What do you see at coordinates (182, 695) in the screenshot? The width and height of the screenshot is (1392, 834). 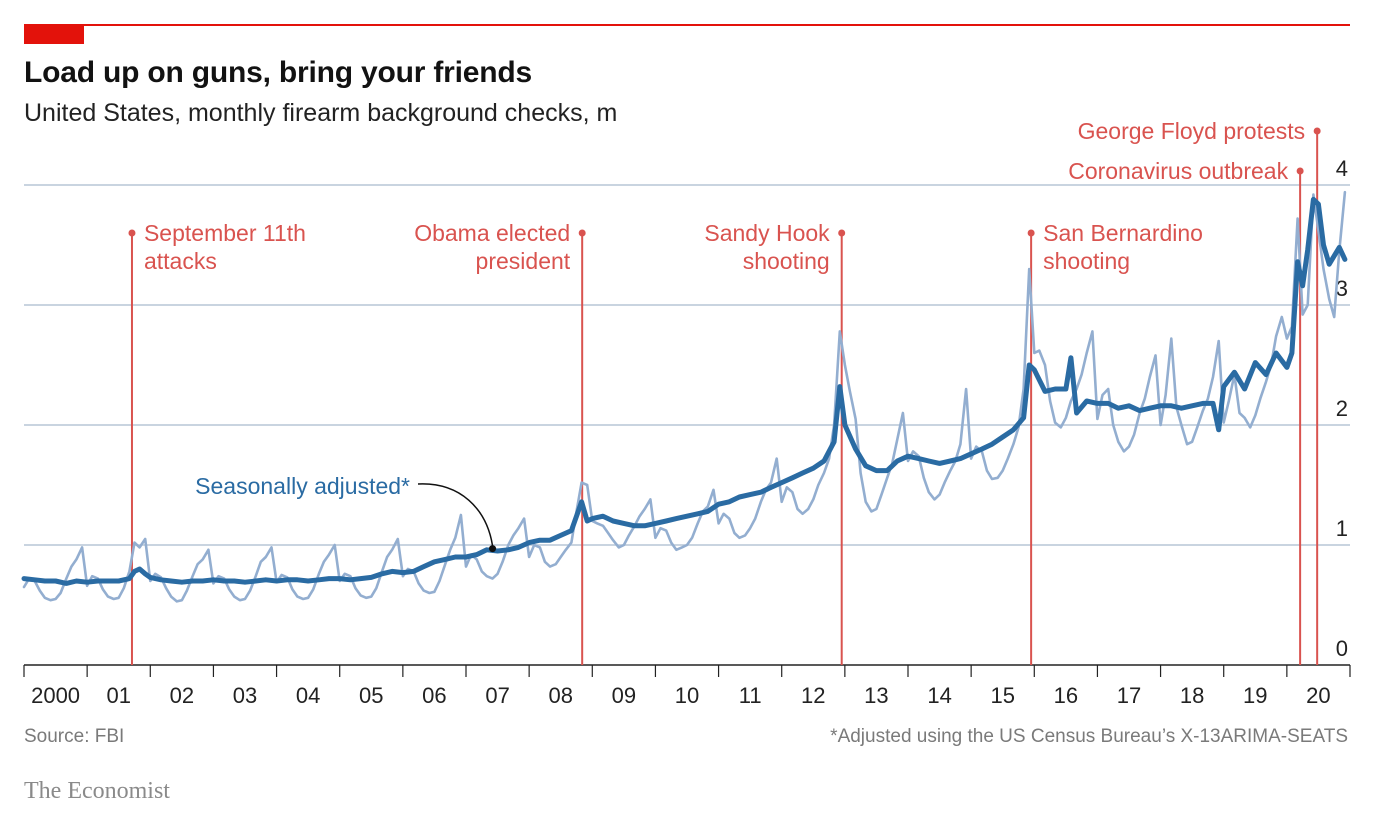 I see `x-tick-label-2002: 02` at bounding box center [182, 695].